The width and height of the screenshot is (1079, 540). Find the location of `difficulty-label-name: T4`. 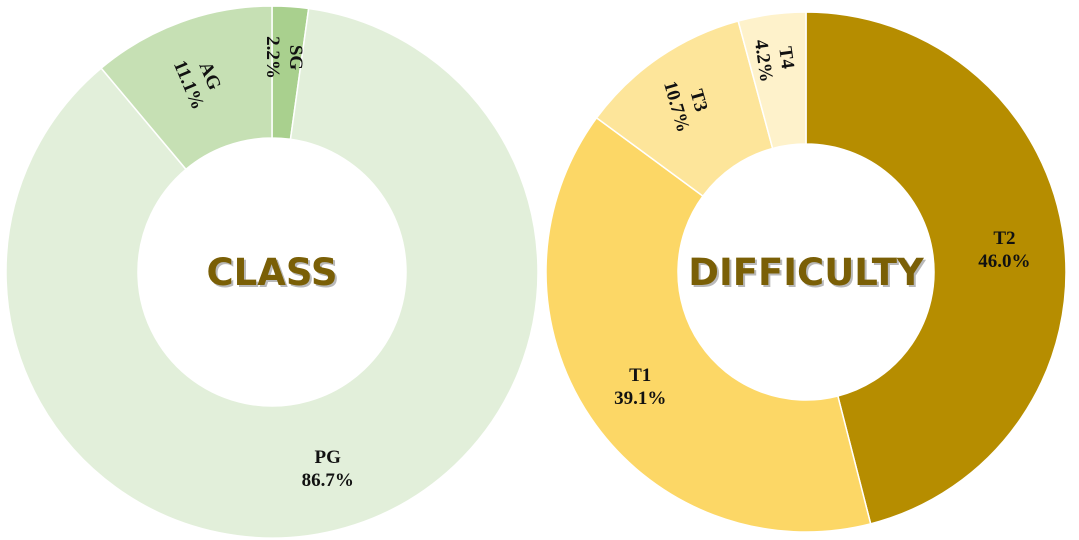

difficulty-label-name: T4 is located at coordinates (786, 57).